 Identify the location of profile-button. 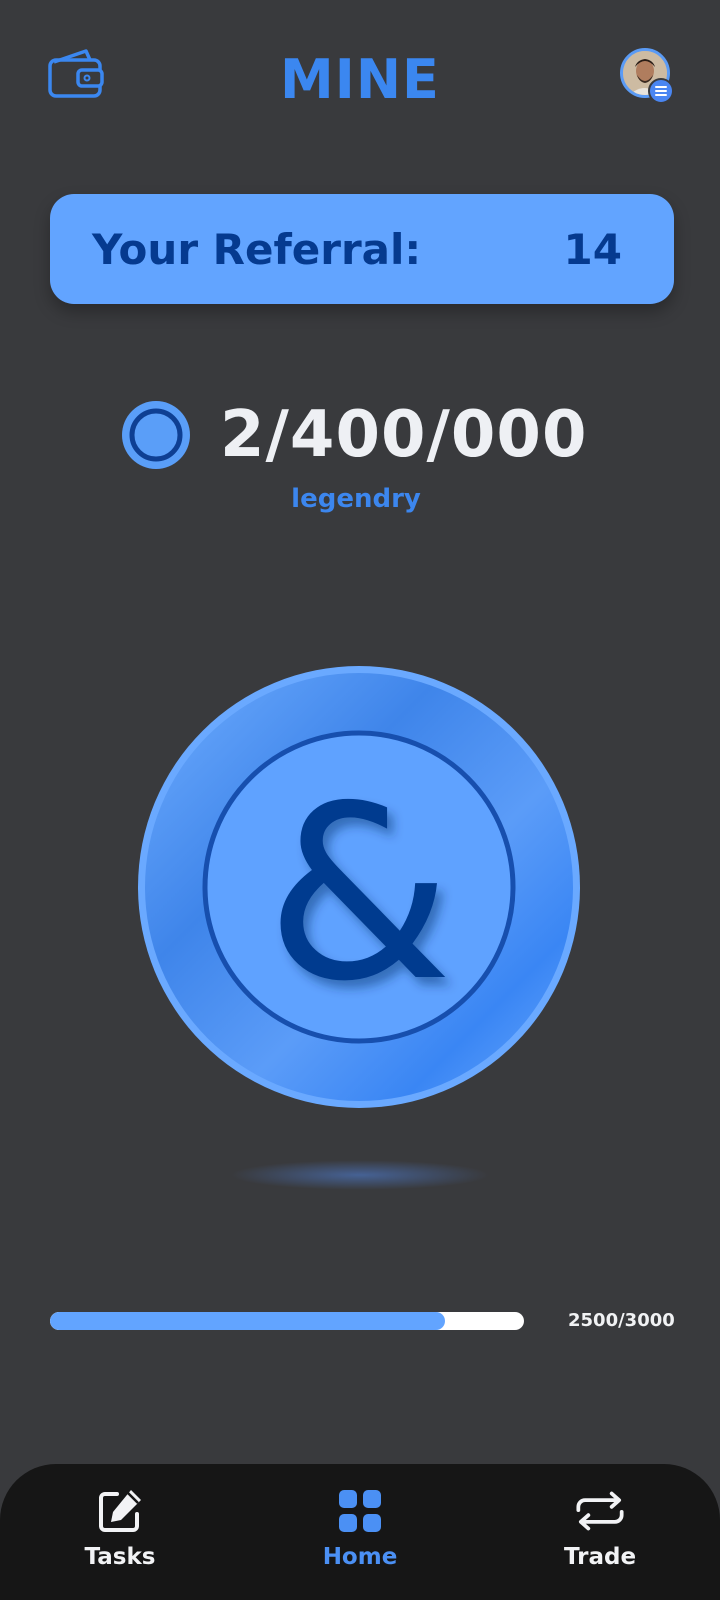
(648, 76).